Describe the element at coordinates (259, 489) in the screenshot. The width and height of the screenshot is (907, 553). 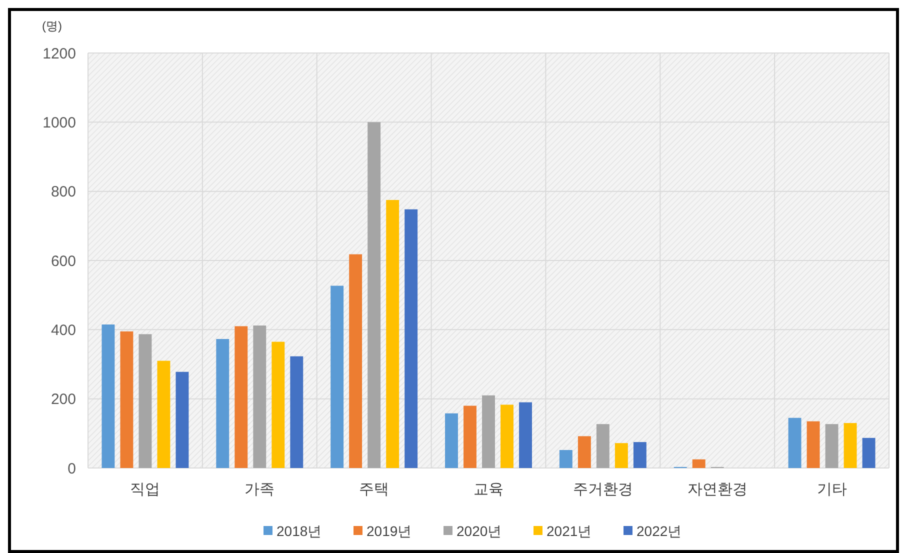
I see `x-tick-label: 가족` at that location.